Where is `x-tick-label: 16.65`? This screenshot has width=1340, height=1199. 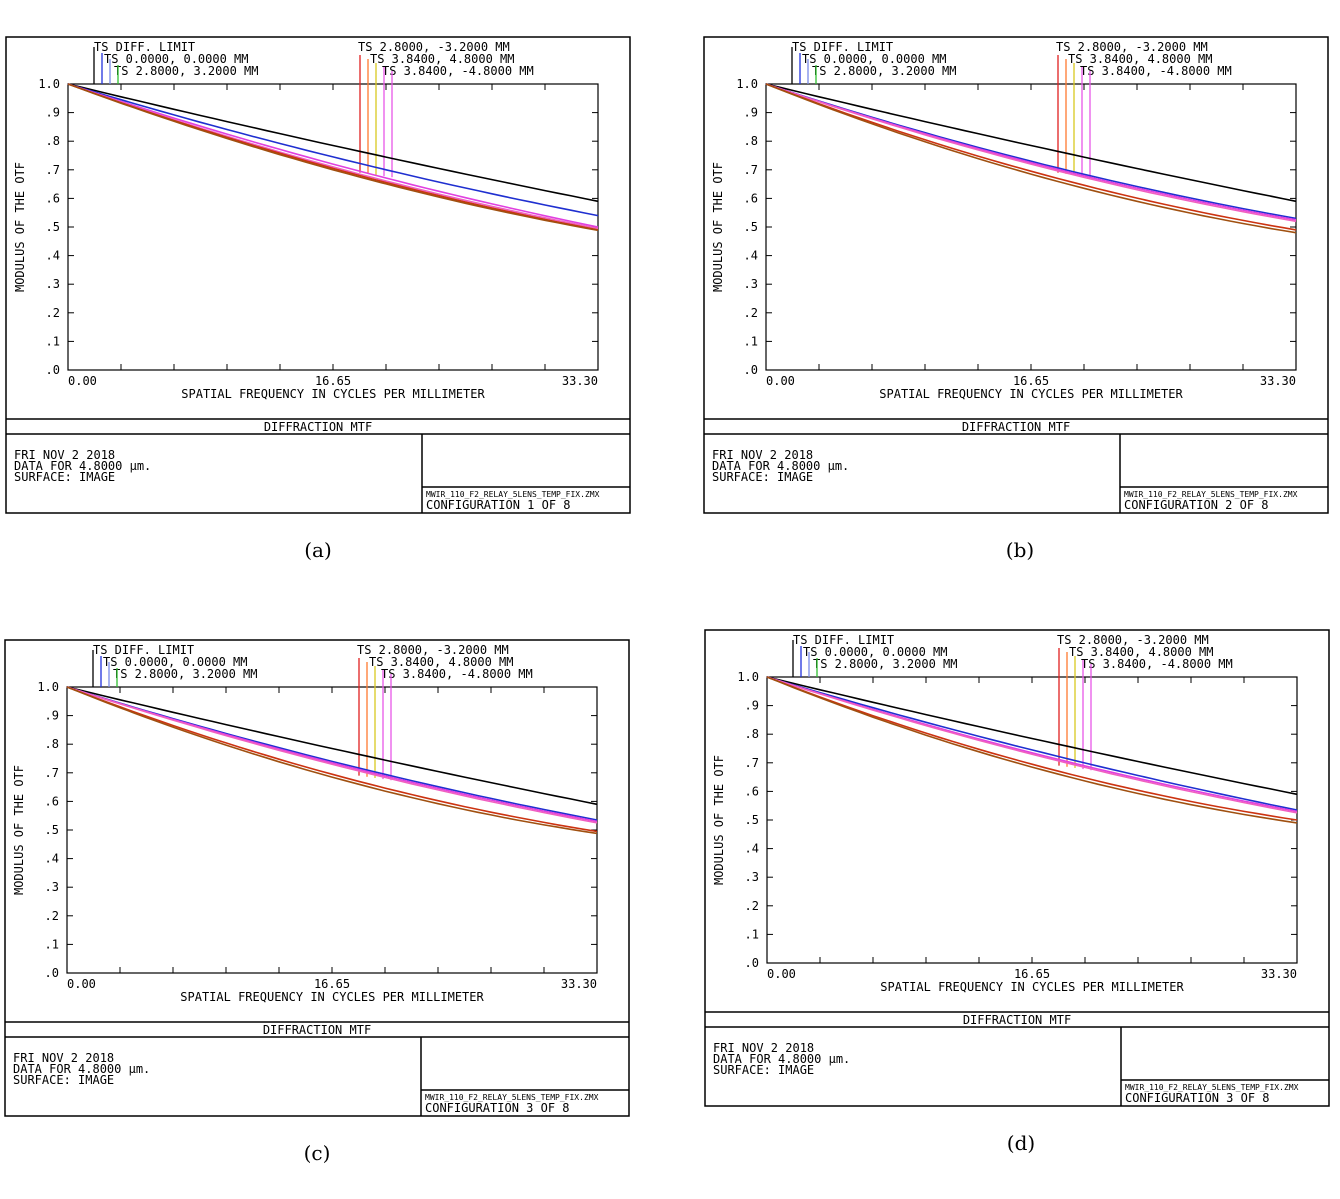 x-tick-label: 16.65 is located at coordinates (332, 984).